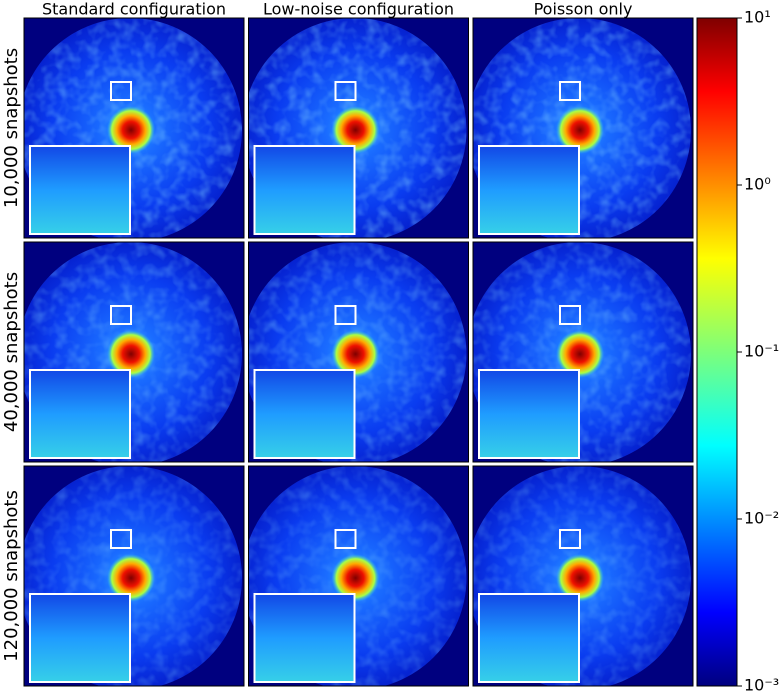  Describe the element at coordinates (761, 518) in the screenshot. I see `colorbar-tick-label: 10⁻²` at that location.